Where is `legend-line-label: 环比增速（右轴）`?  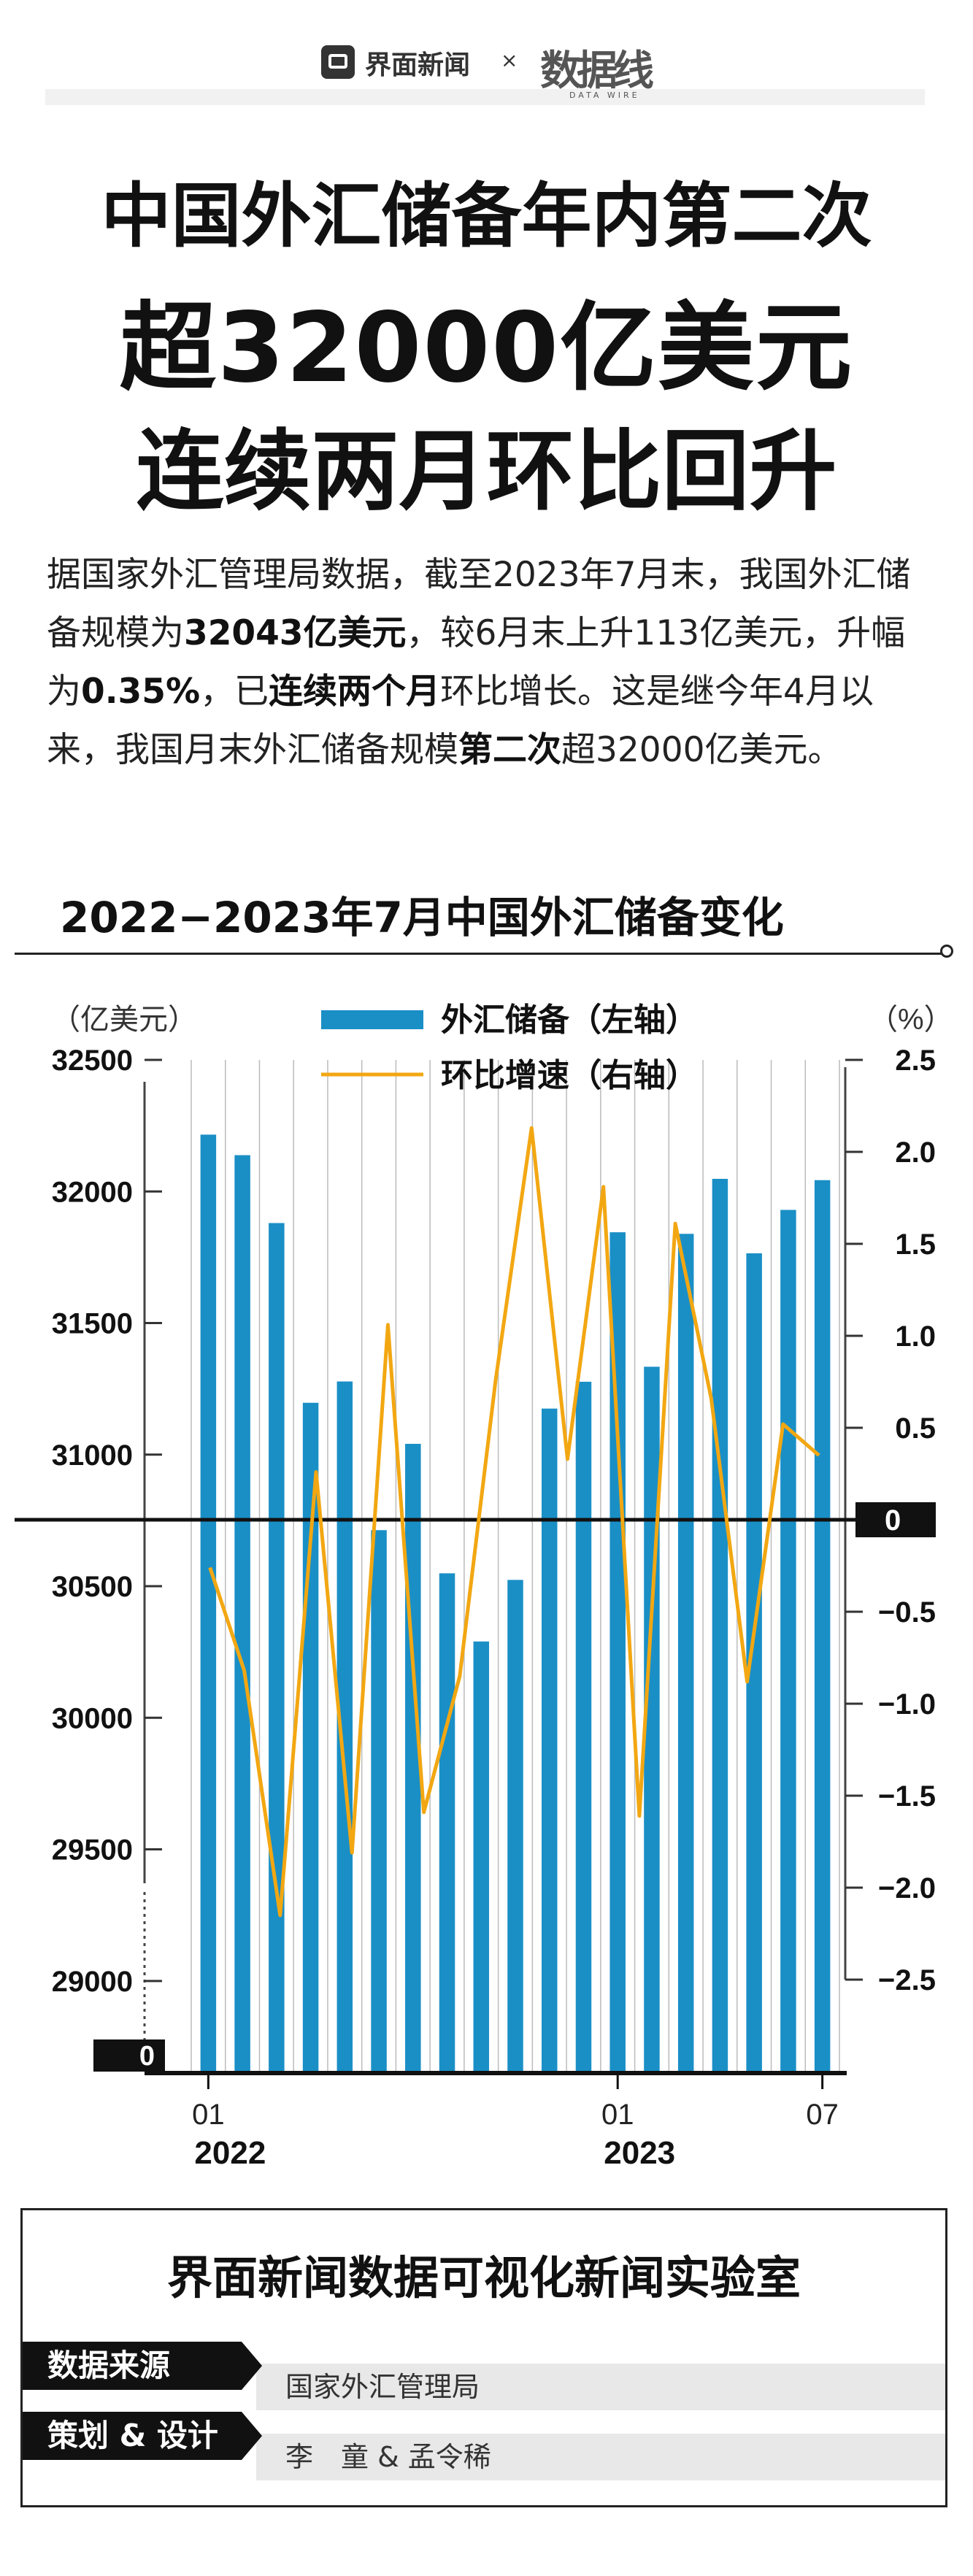
legend-line-label: 环比增速（右轴） is located at coordinates (569, 1075).